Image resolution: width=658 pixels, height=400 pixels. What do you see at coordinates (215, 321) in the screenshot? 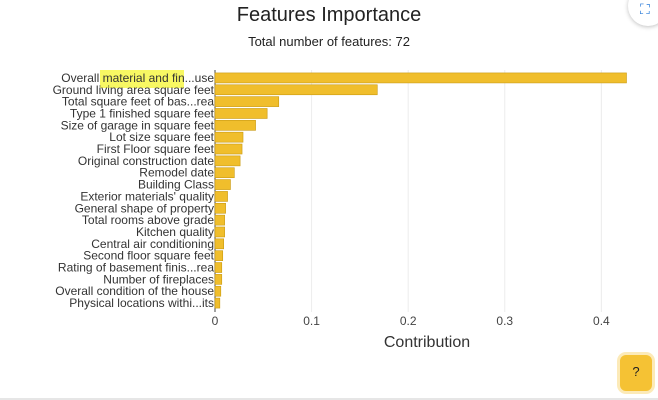
I see `x-tick-label: 0` at bounding box center [215, 321].